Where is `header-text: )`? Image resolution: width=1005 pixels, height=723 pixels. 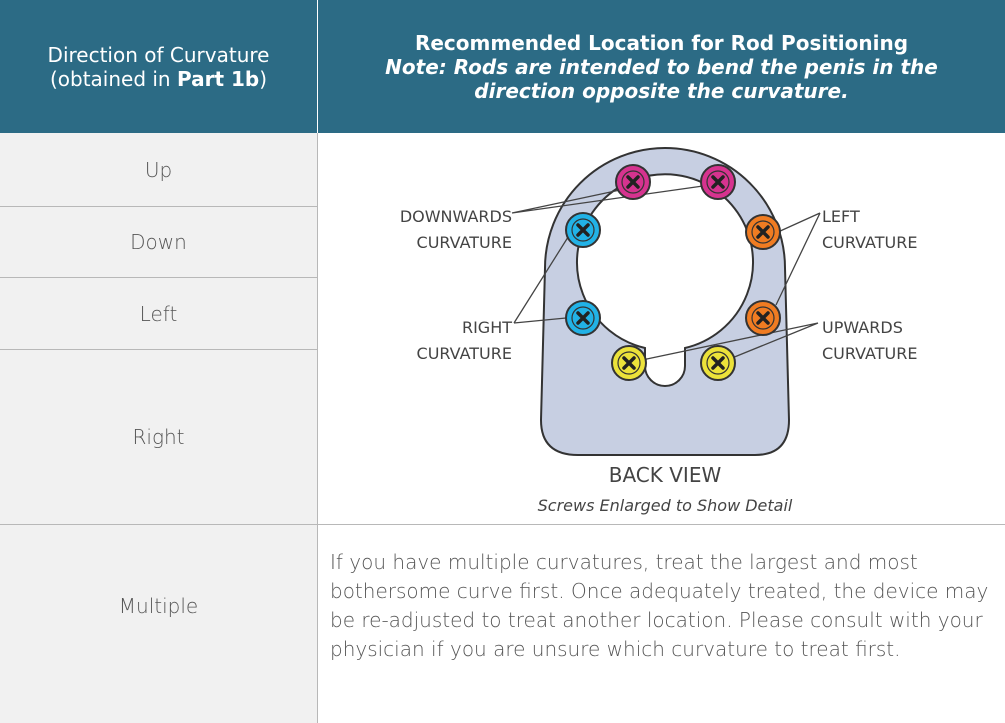 header-text: ) is located at coordinates (263, 78).